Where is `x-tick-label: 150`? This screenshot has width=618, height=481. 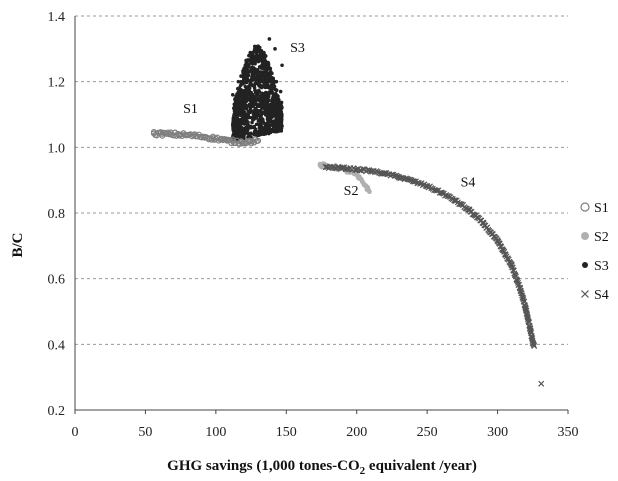
x-tick-label: 150 is located at coordinates (286, 432).